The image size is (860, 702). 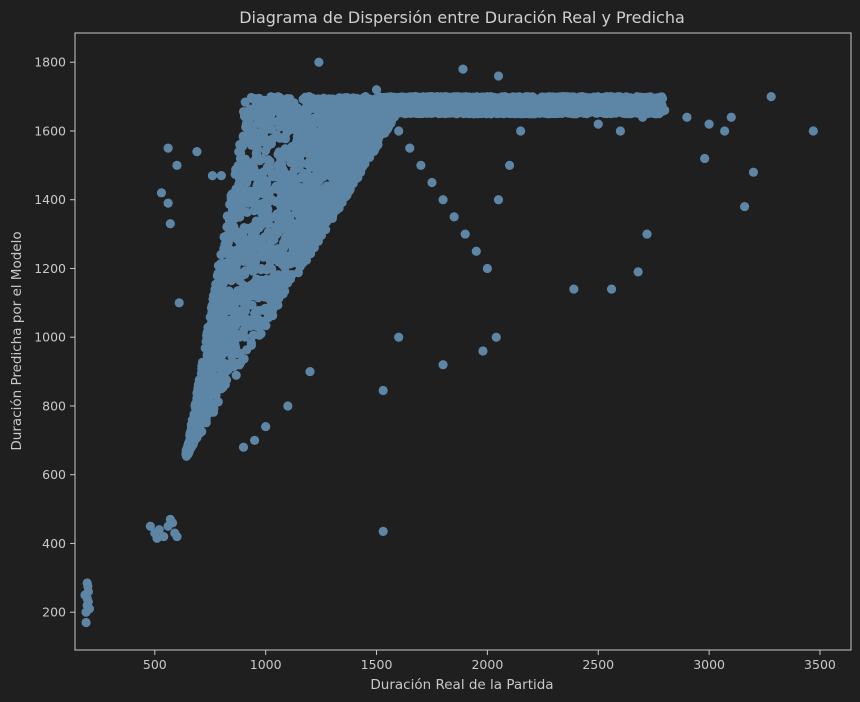 What do you see at coordinates (50, 268) in the screenshot?
I see `y-tick-label: 1200` at bounding box center [50, 268].